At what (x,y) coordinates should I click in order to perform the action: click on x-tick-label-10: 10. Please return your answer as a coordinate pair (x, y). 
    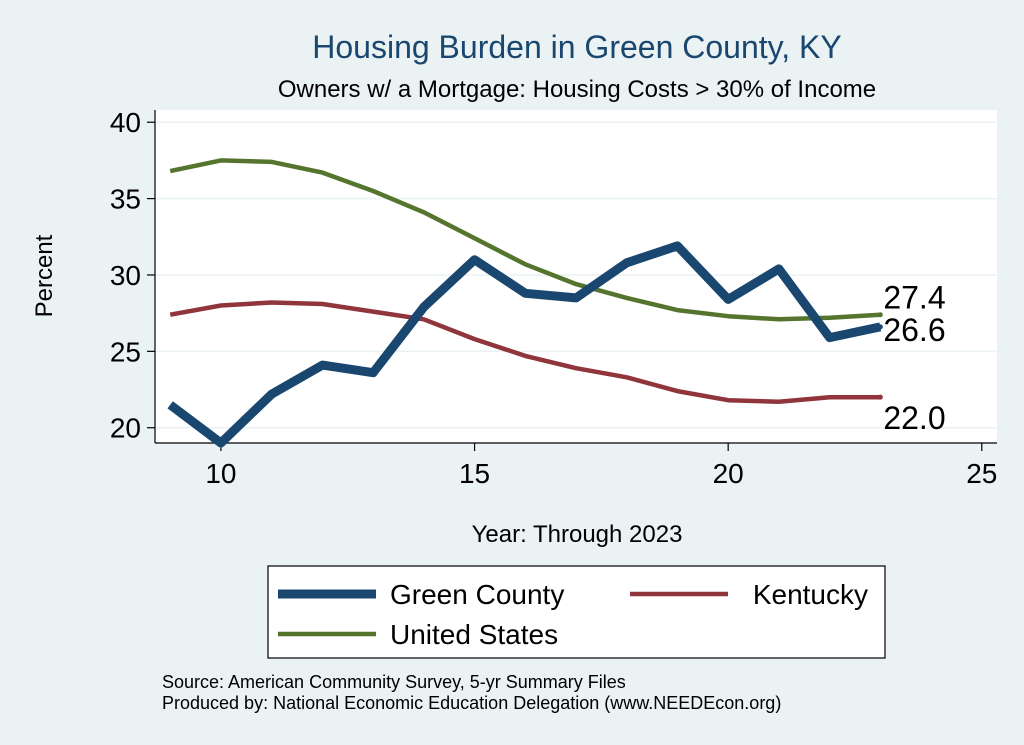
    Looking at the image, I should click on (220, 473).